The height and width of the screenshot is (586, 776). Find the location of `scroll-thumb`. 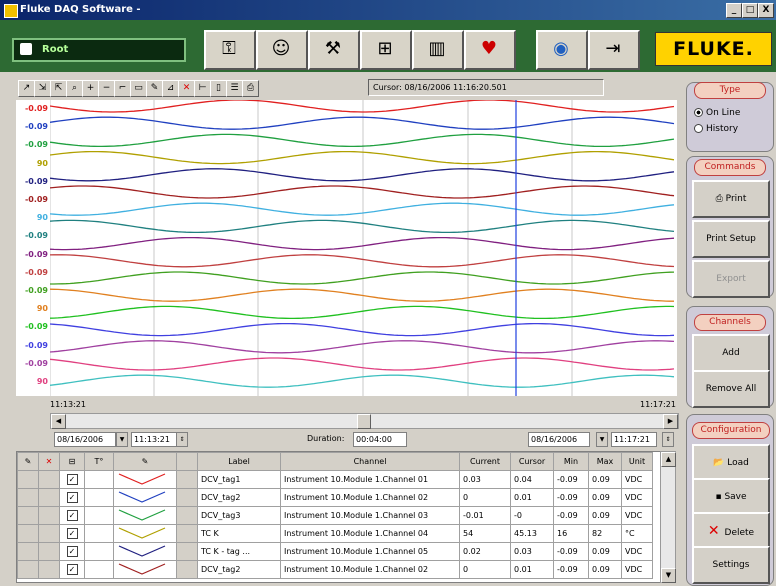

scroll-thumb is located at coordinates (364, 421).